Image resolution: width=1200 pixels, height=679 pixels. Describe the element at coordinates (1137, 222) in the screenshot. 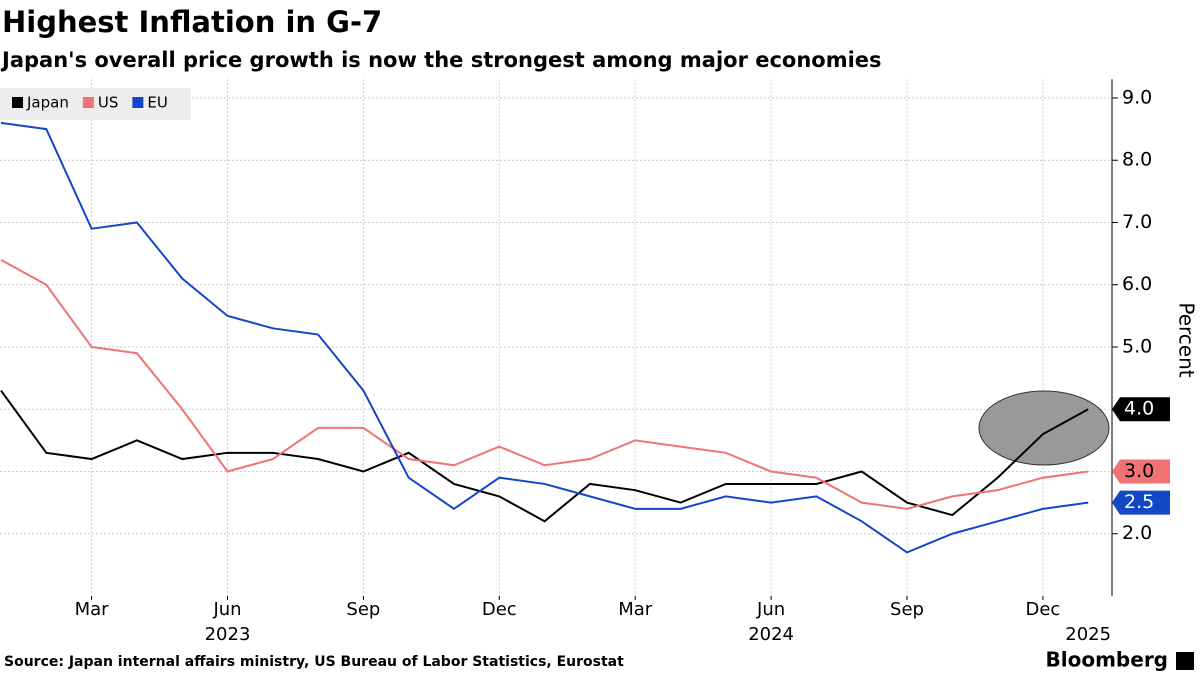

I see `y-tick-label: 7.0` at that location.